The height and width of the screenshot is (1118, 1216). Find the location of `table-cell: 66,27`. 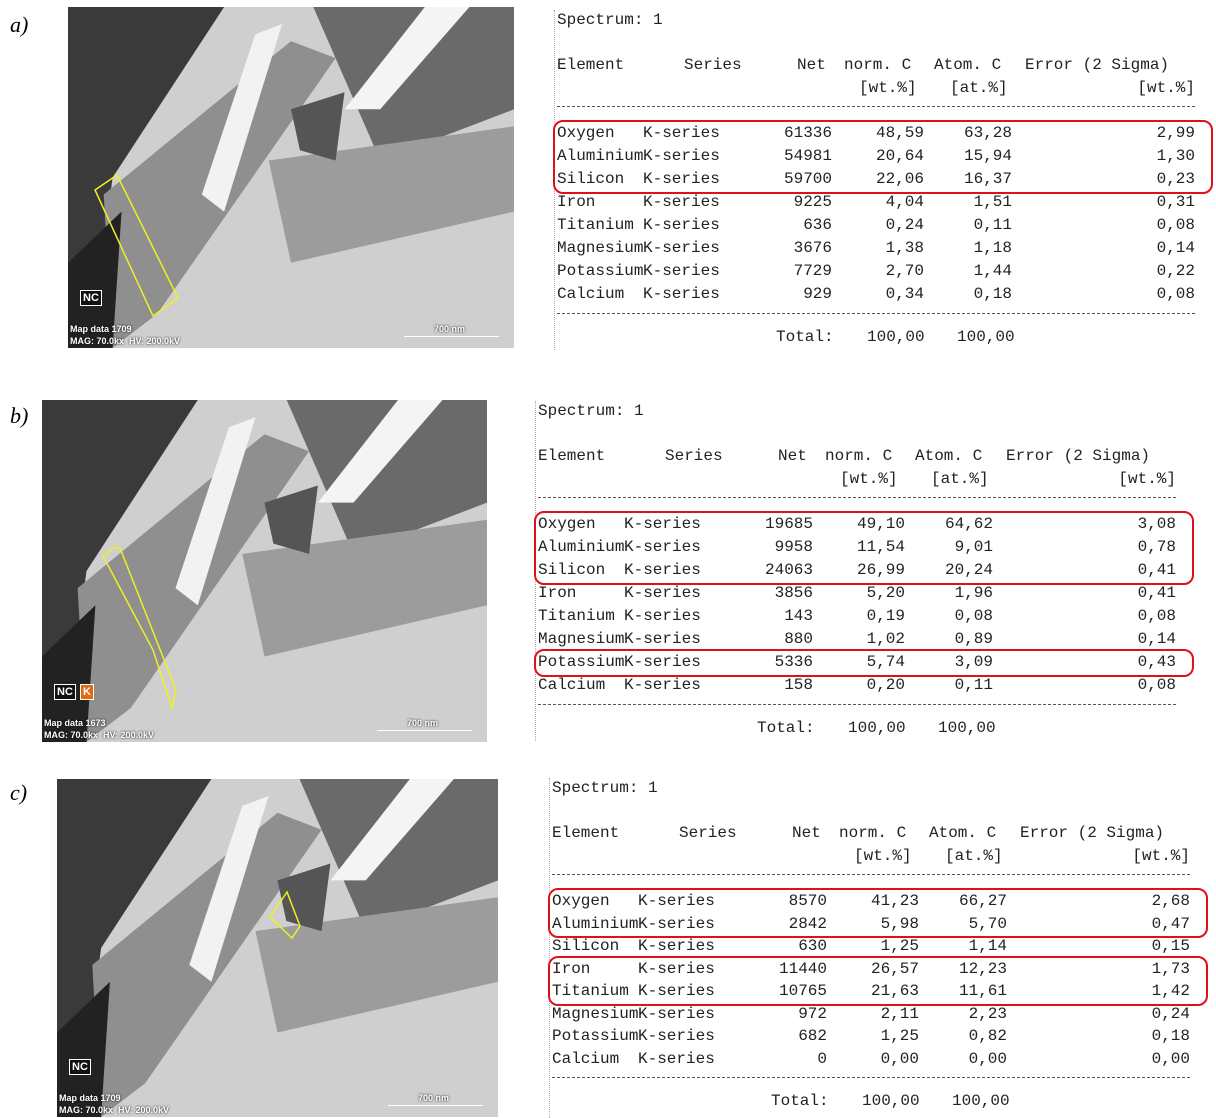

table-cell: 66,27 is located at coordinates (982, 901).